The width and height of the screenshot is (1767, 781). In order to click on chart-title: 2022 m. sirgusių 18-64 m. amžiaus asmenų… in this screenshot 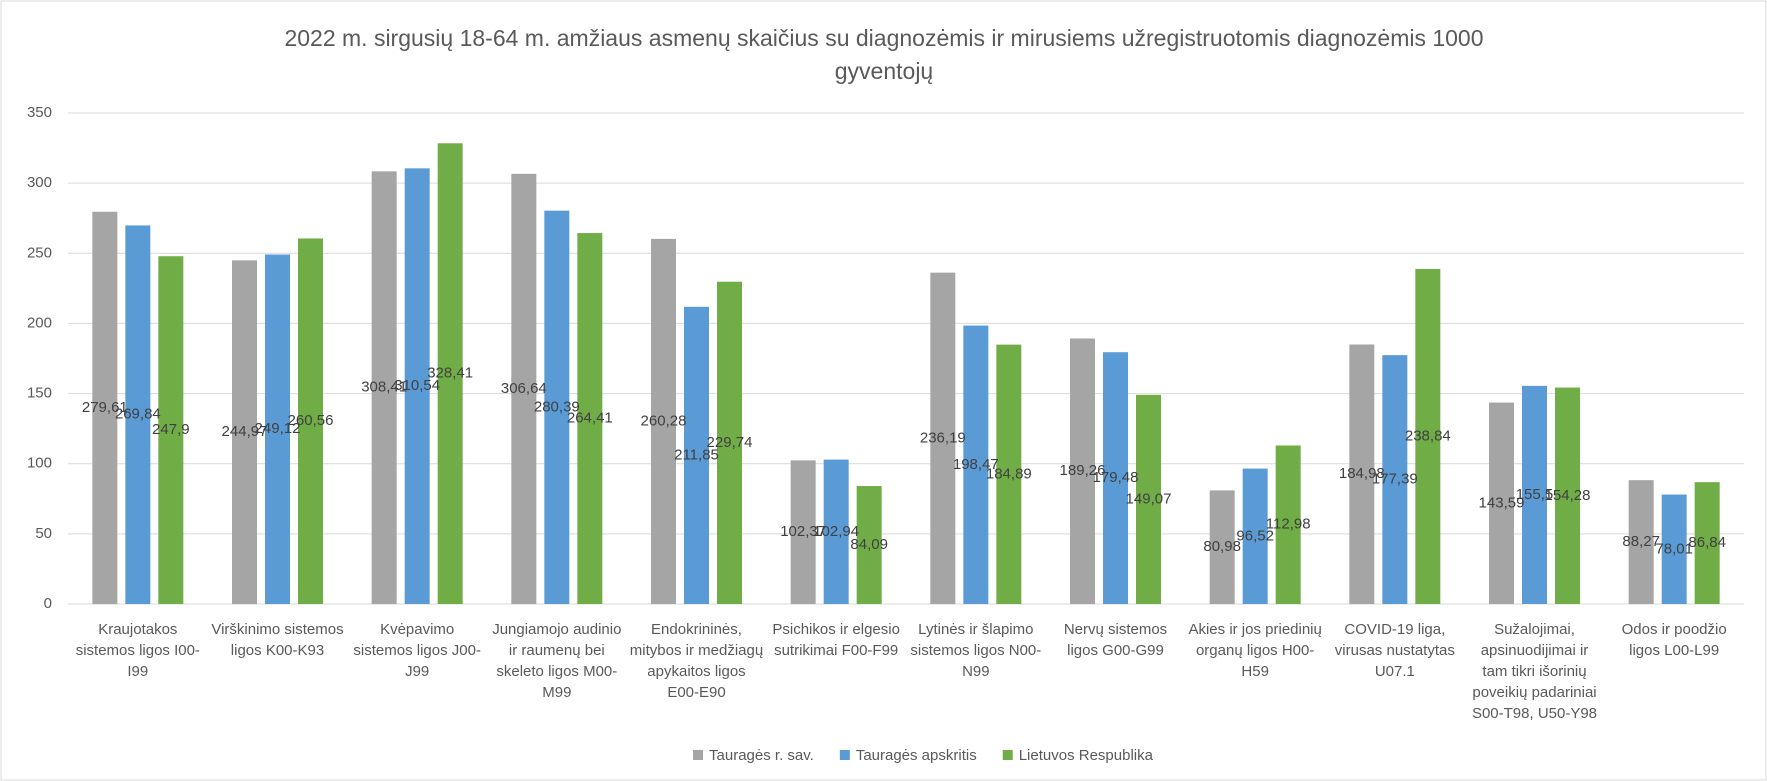, I will do `click(883, 54)`.